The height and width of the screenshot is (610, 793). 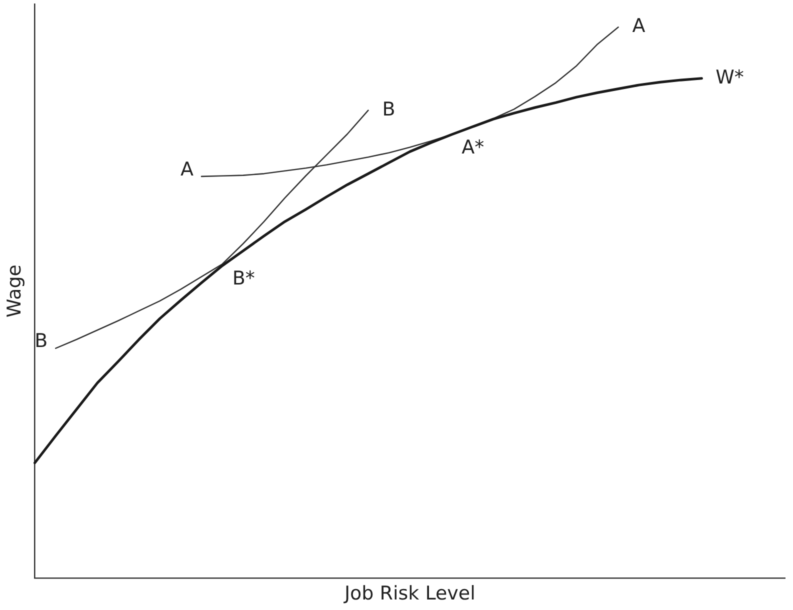 What do you see at coordinates (409, 593) in the screenshot?
I see `x-axis-title: Job Risk Level` at bounding box center [409, 593].